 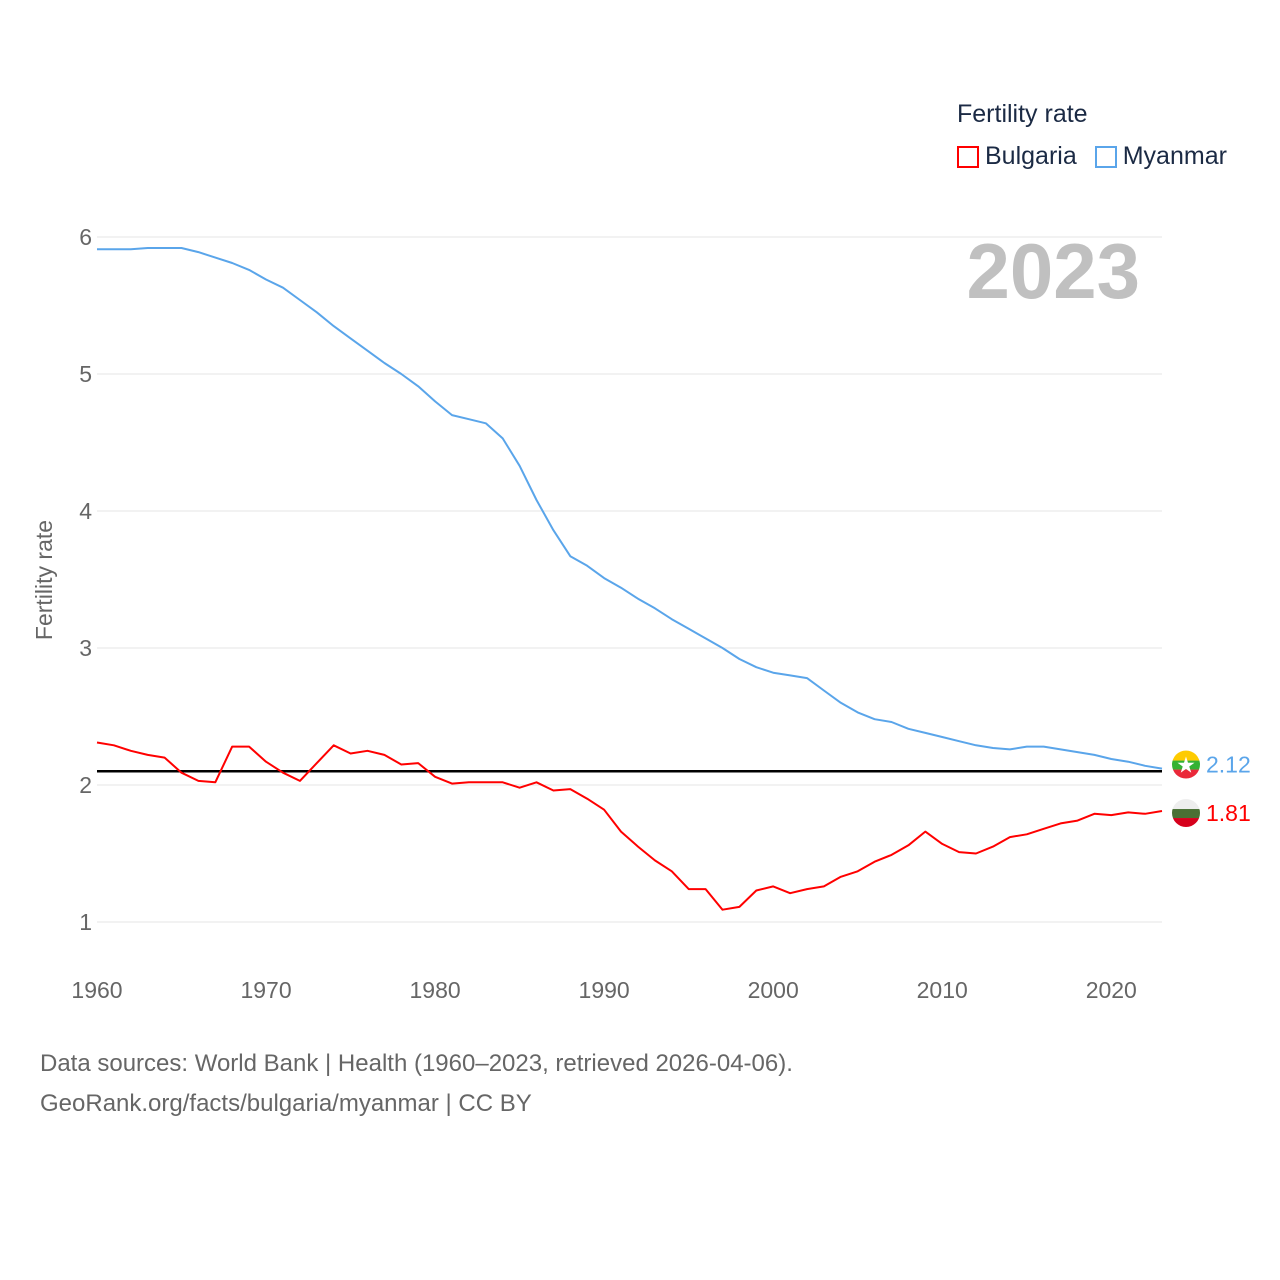 I want to click on legend-label: Bulgaria, so click(x=1031, y=156).